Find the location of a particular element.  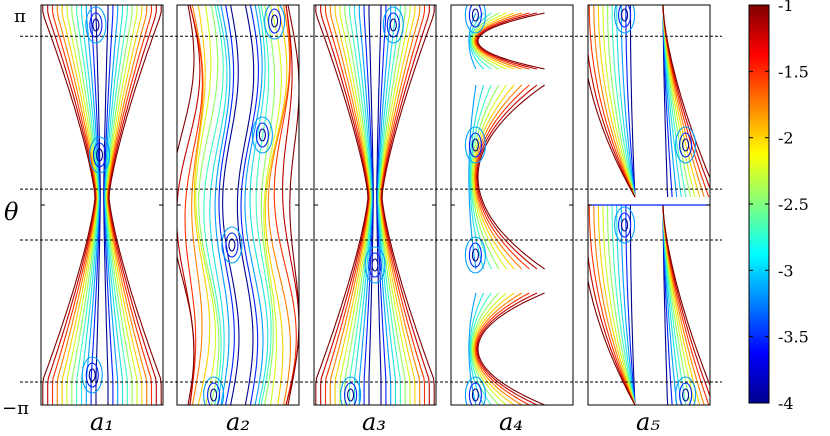

y-axis-label: θ is located at coordinates (11, 212).